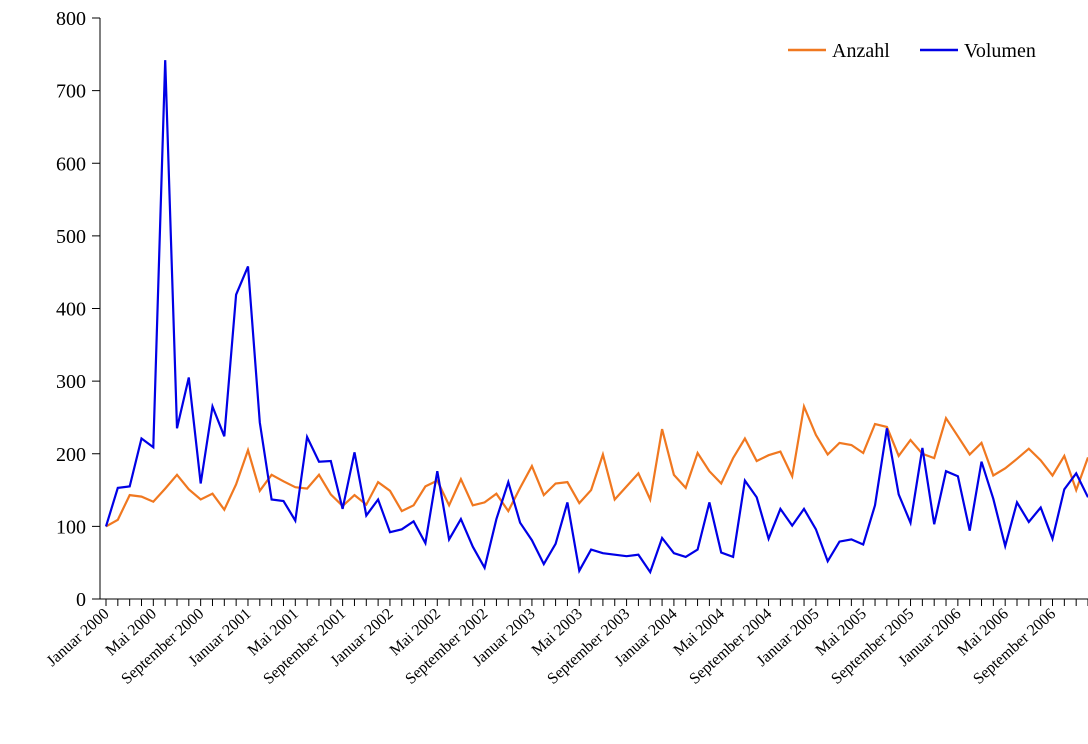  Describe the element at coordinates (71, 237) in the screenshot. I see `y-tick-label: 500` at that location.